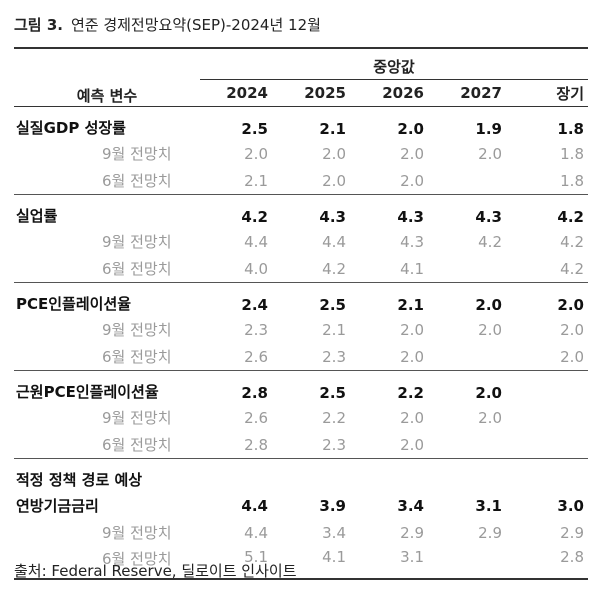  Describe the element at coordinates (239, 299) in the screenshot. I see `value-cell: 2.4` at that location.